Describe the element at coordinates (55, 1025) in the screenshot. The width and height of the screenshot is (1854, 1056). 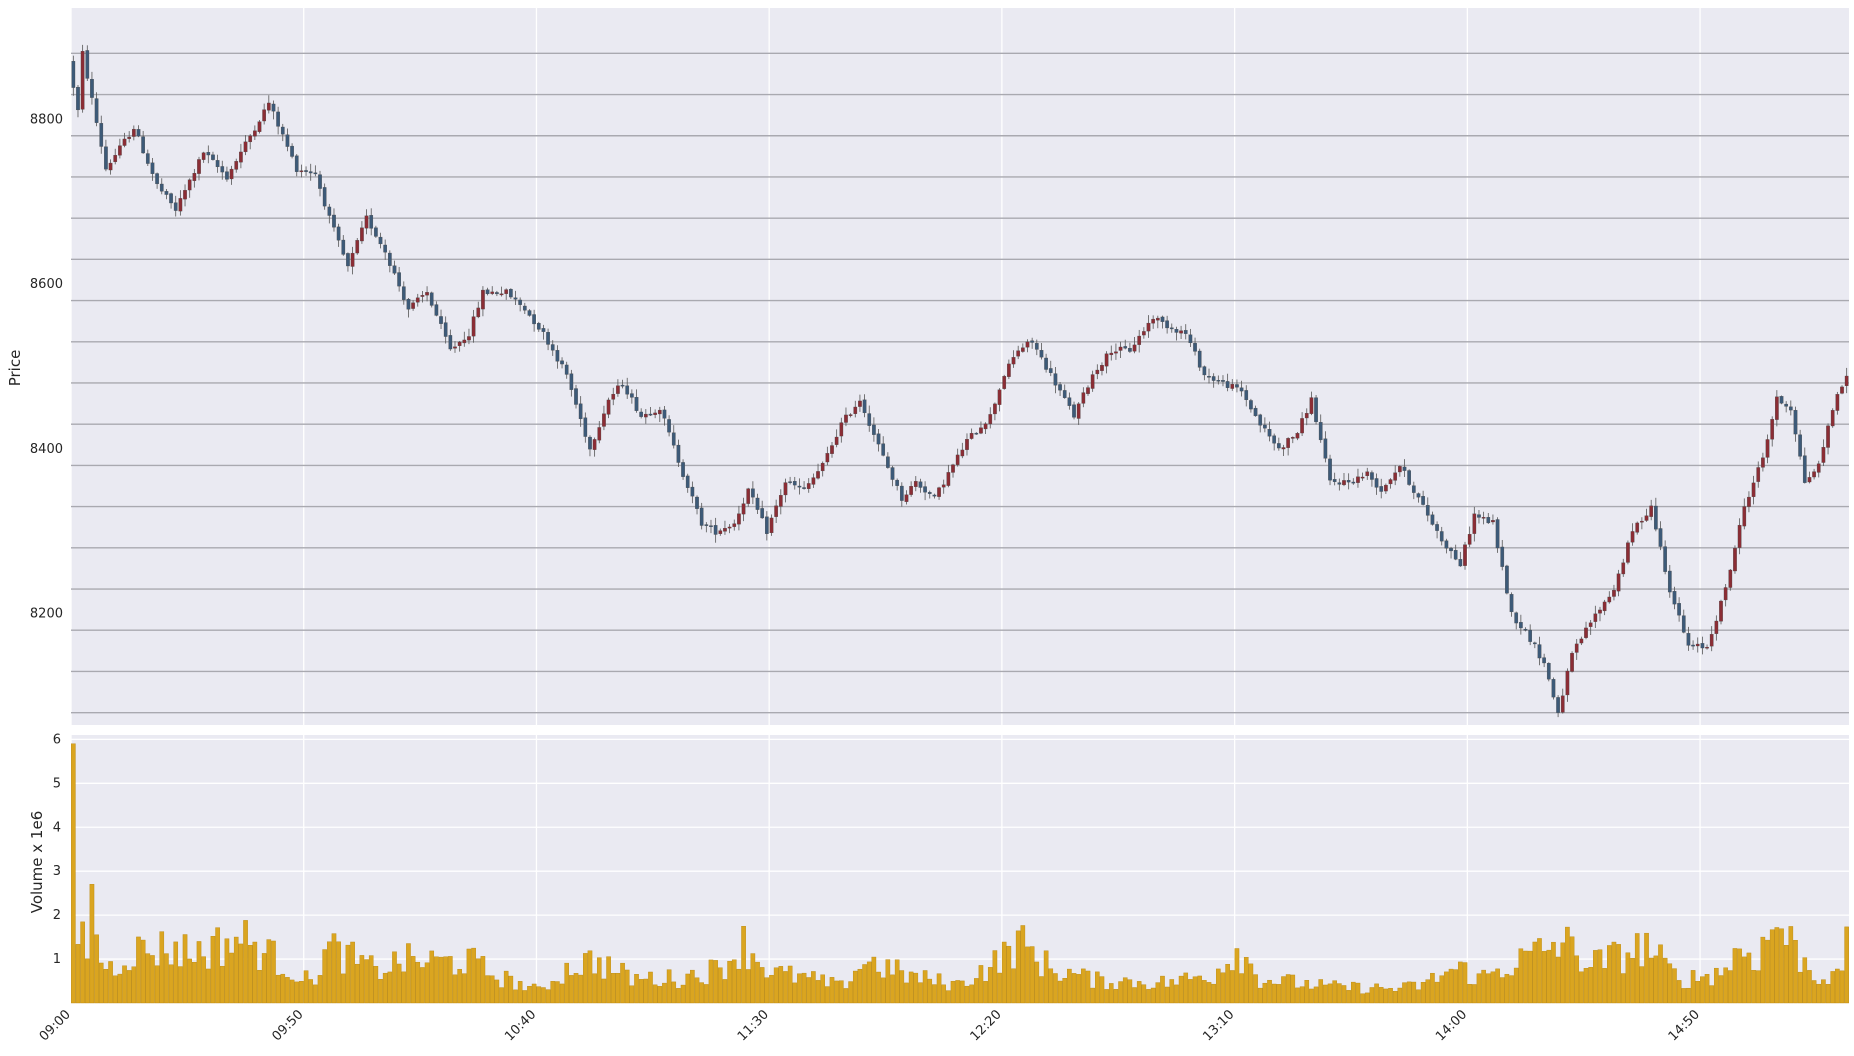
I see `time-tick-label: 09:00` at that location.